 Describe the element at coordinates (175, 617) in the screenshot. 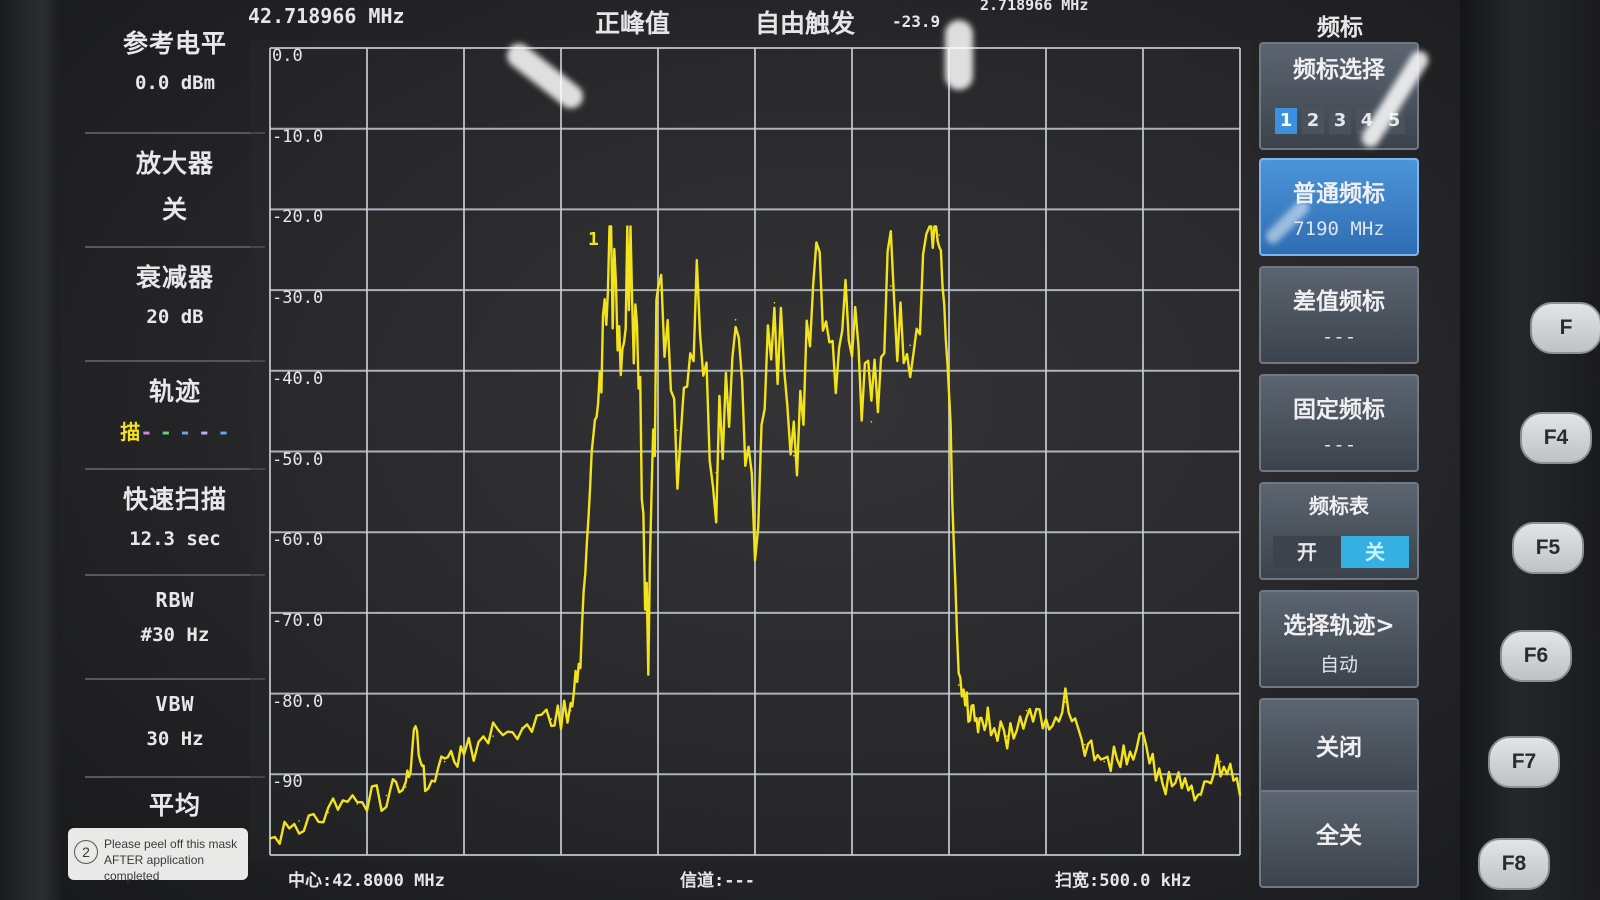

I see `rbw-group: RBW #30 Hz` at that location.